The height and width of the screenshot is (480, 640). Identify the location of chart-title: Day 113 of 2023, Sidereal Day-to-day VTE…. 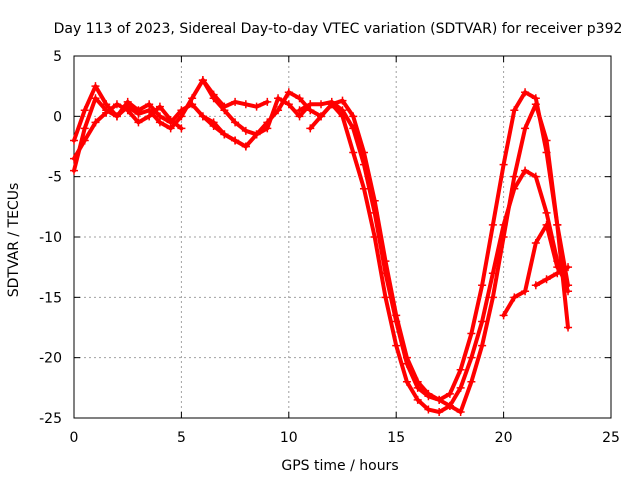
(338, 29).